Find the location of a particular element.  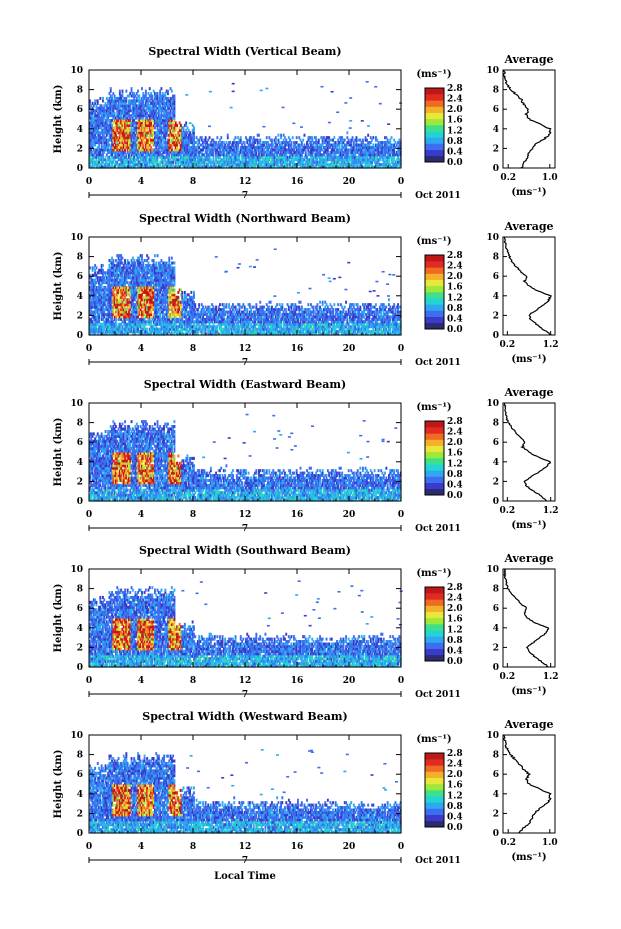

x-tick-label: 20 is located at coordinates (349, 182).